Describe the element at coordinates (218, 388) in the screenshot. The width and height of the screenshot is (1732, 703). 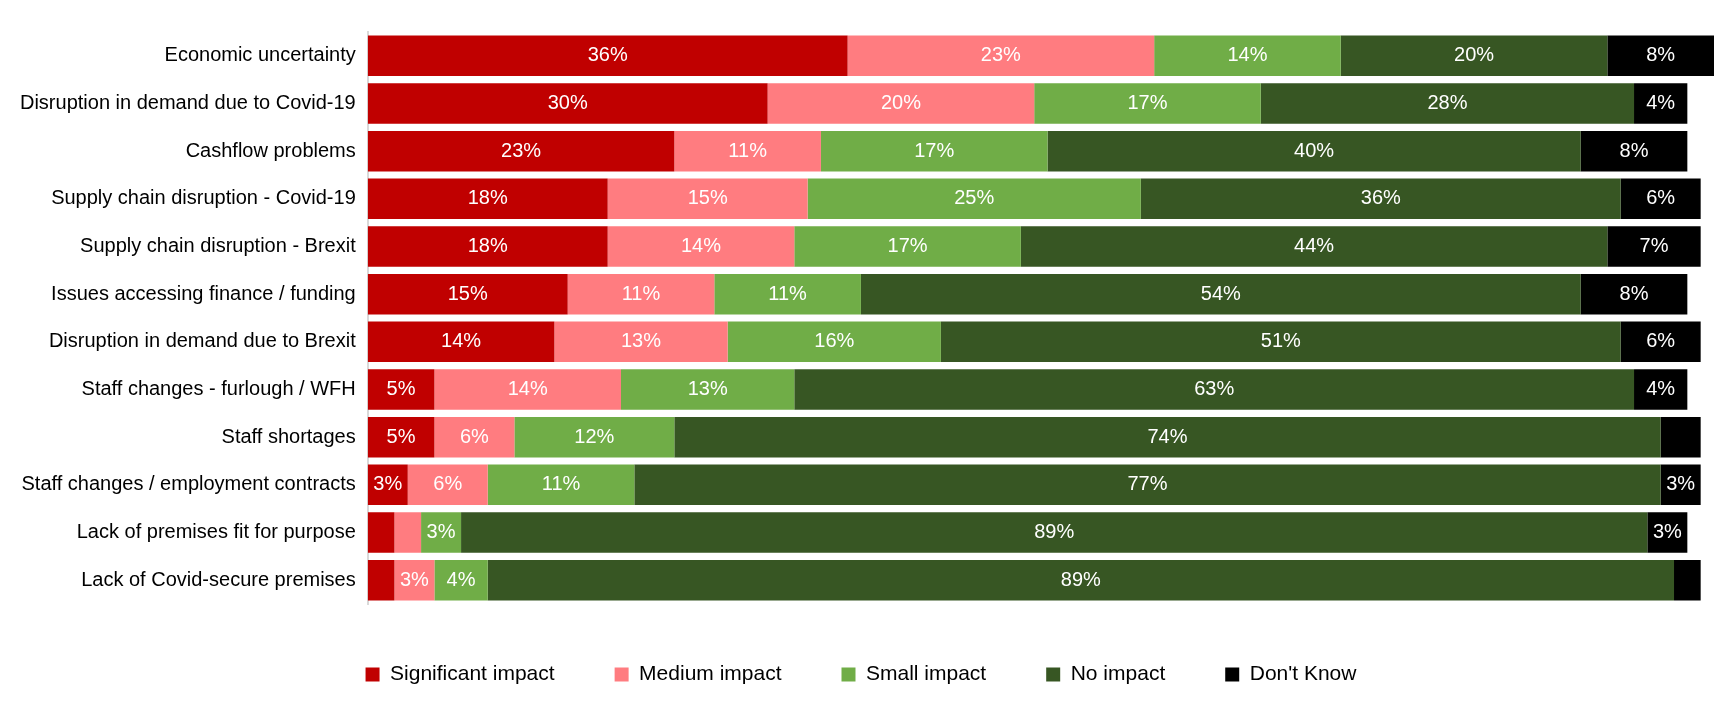
I see `y-tick-label: Staff changes - furlough / WFH` at that location.